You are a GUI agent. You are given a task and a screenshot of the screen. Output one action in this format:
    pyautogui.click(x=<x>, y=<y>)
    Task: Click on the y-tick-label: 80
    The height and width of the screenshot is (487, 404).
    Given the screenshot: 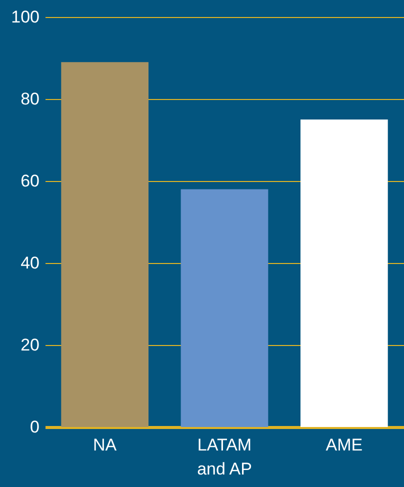 What is the action you would take?
    pyautogui.click(x=30, y=99)
    